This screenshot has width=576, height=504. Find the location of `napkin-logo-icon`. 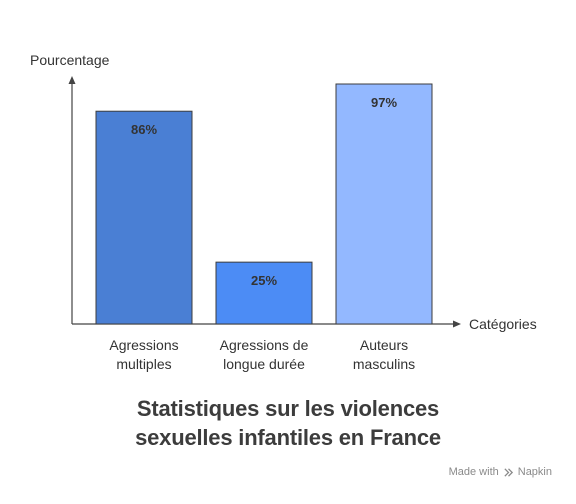

napkin-logo-icon is located at coordinates (508, 472).